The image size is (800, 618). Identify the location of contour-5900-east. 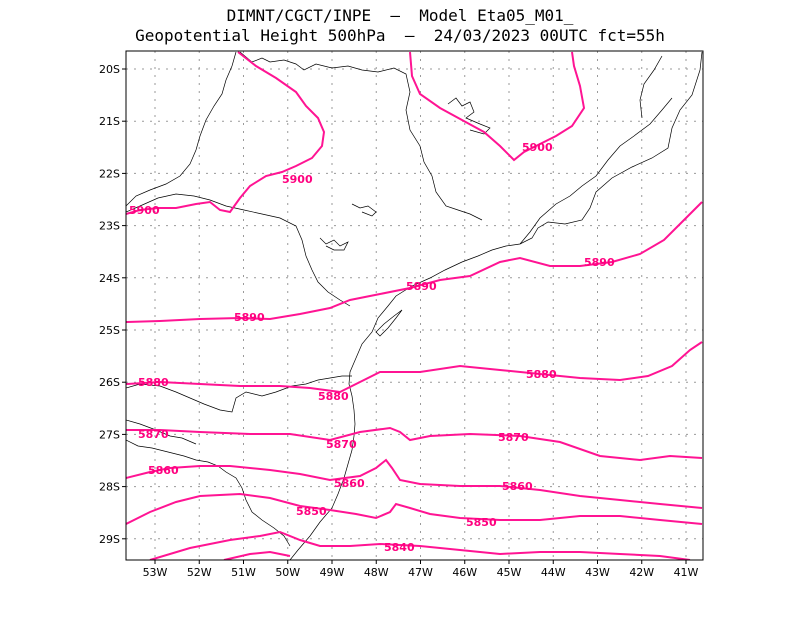
(497, 106).